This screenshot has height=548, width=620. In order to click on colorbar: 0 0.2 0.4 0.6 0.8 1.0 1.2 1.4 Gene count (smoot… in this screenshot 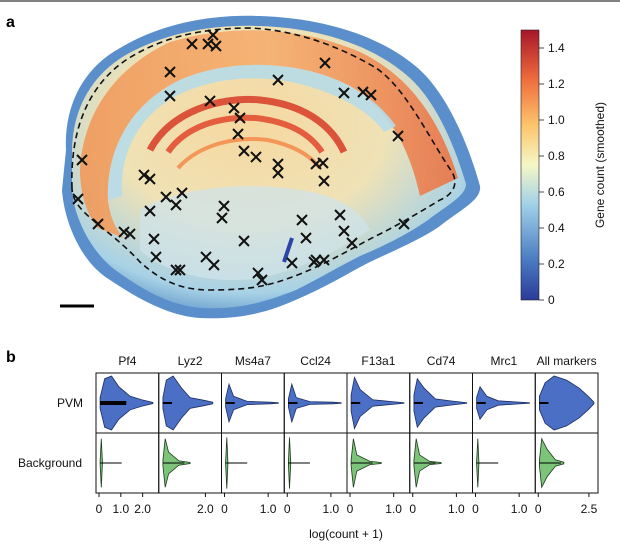, I will do `click(563, 168)`.